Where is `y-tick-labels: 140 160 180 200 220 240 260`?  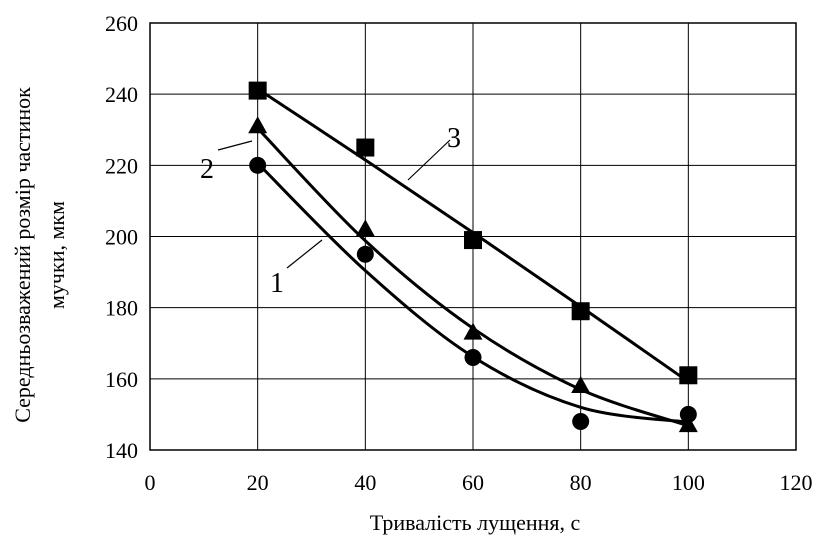 y-tick-labels: 140 160 180 200 220 240 260 is located at coordinates (121, 237).